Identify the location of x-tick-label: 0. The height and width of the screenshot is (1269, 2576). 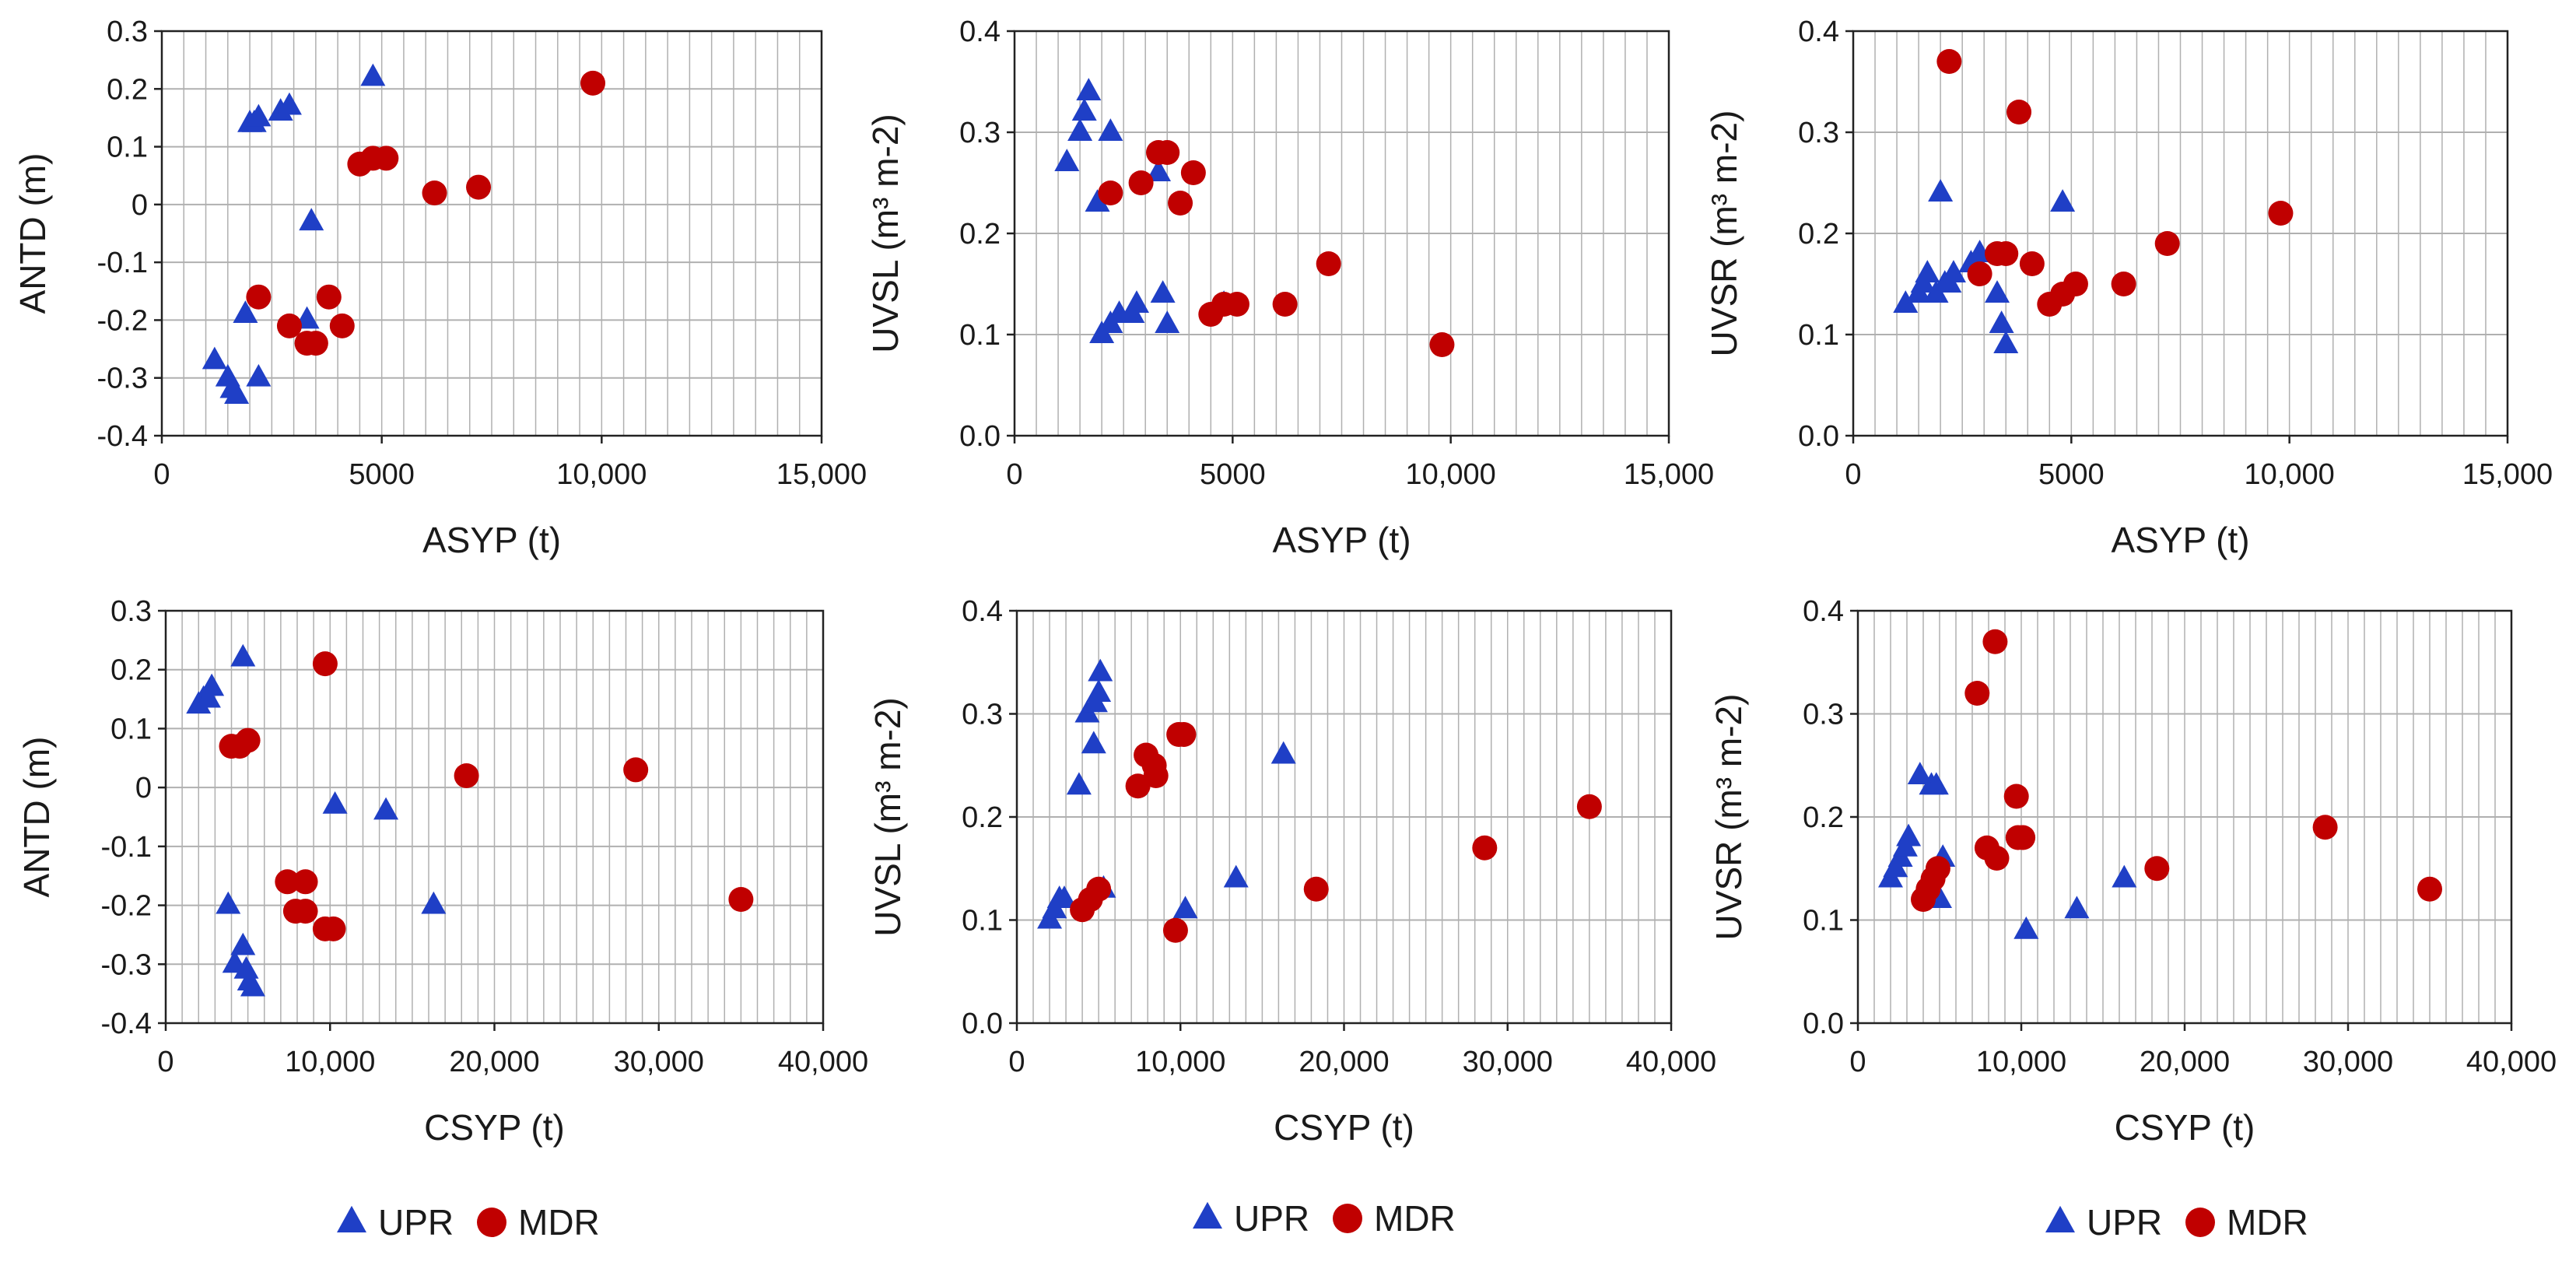
(1857, 1062).